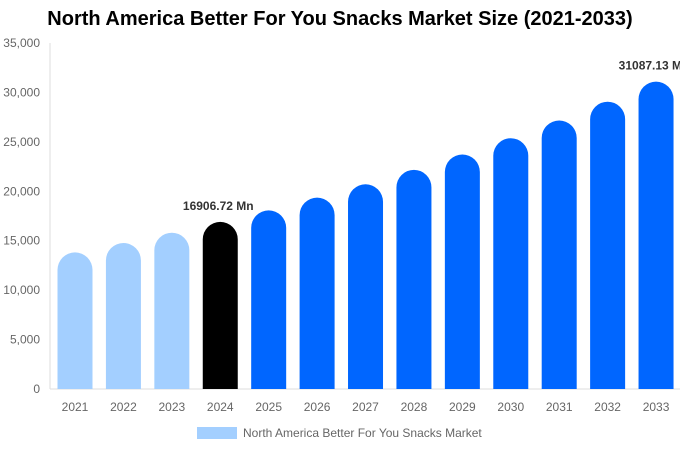 The width and height of the screenshot is (680, 450). I want to click on y-tick-label: 15,000, so click(21, 241).